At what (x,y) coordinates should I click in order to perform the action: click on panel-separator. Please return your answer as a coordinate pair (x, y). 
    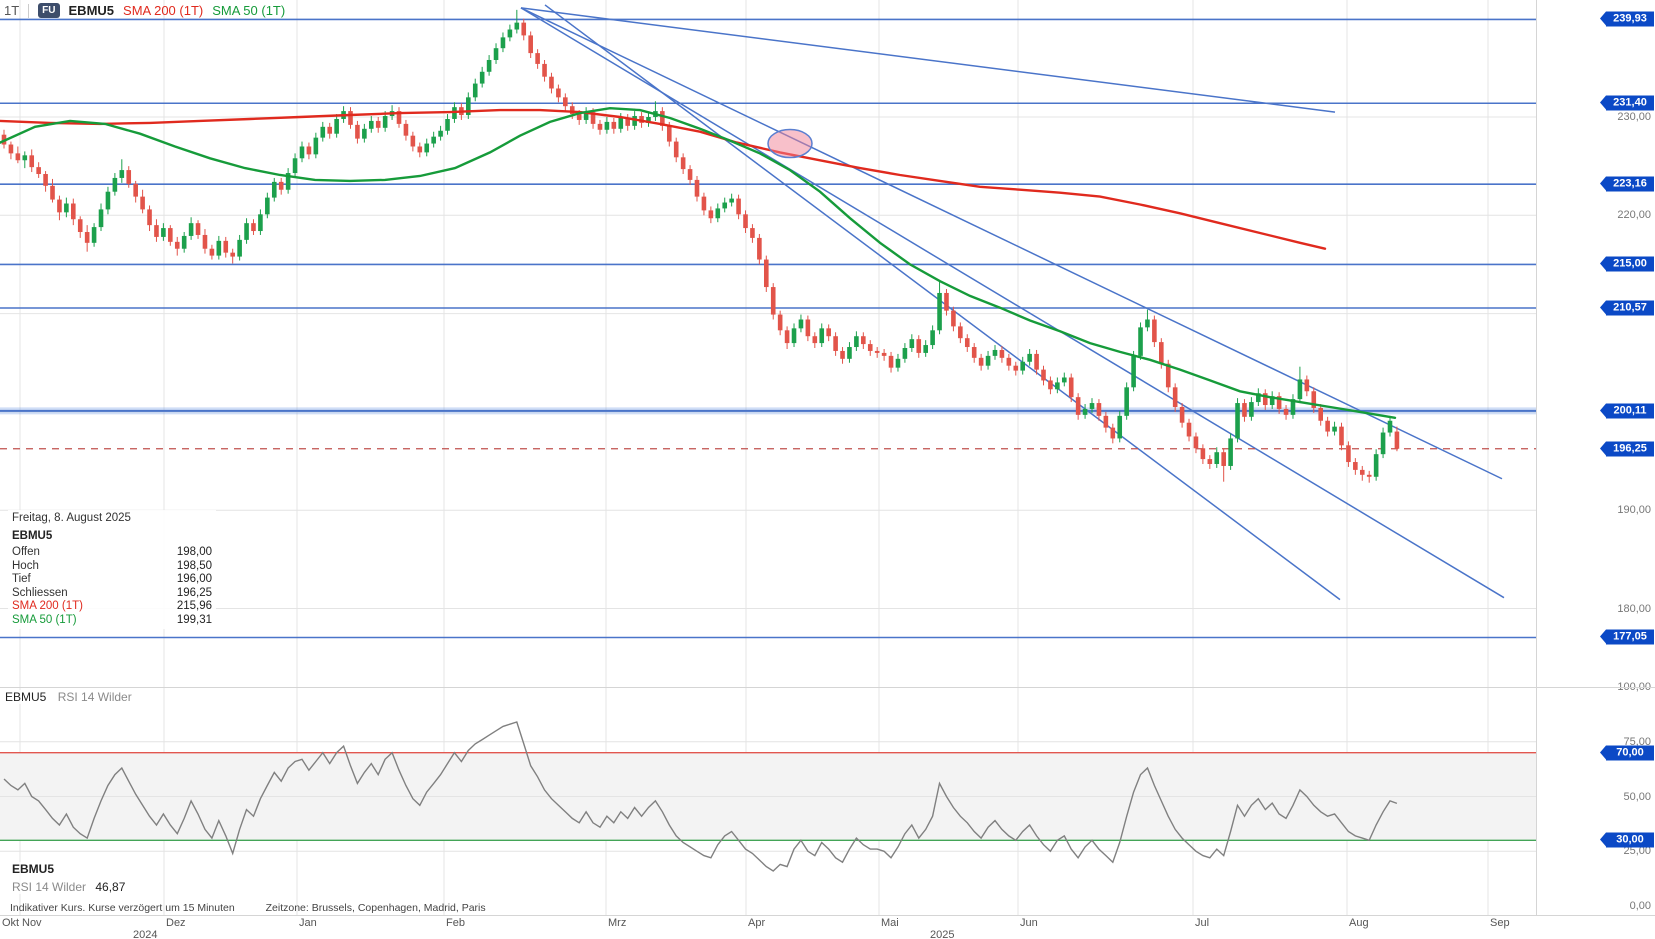
    Looking at the image, I should click on (827, 687).